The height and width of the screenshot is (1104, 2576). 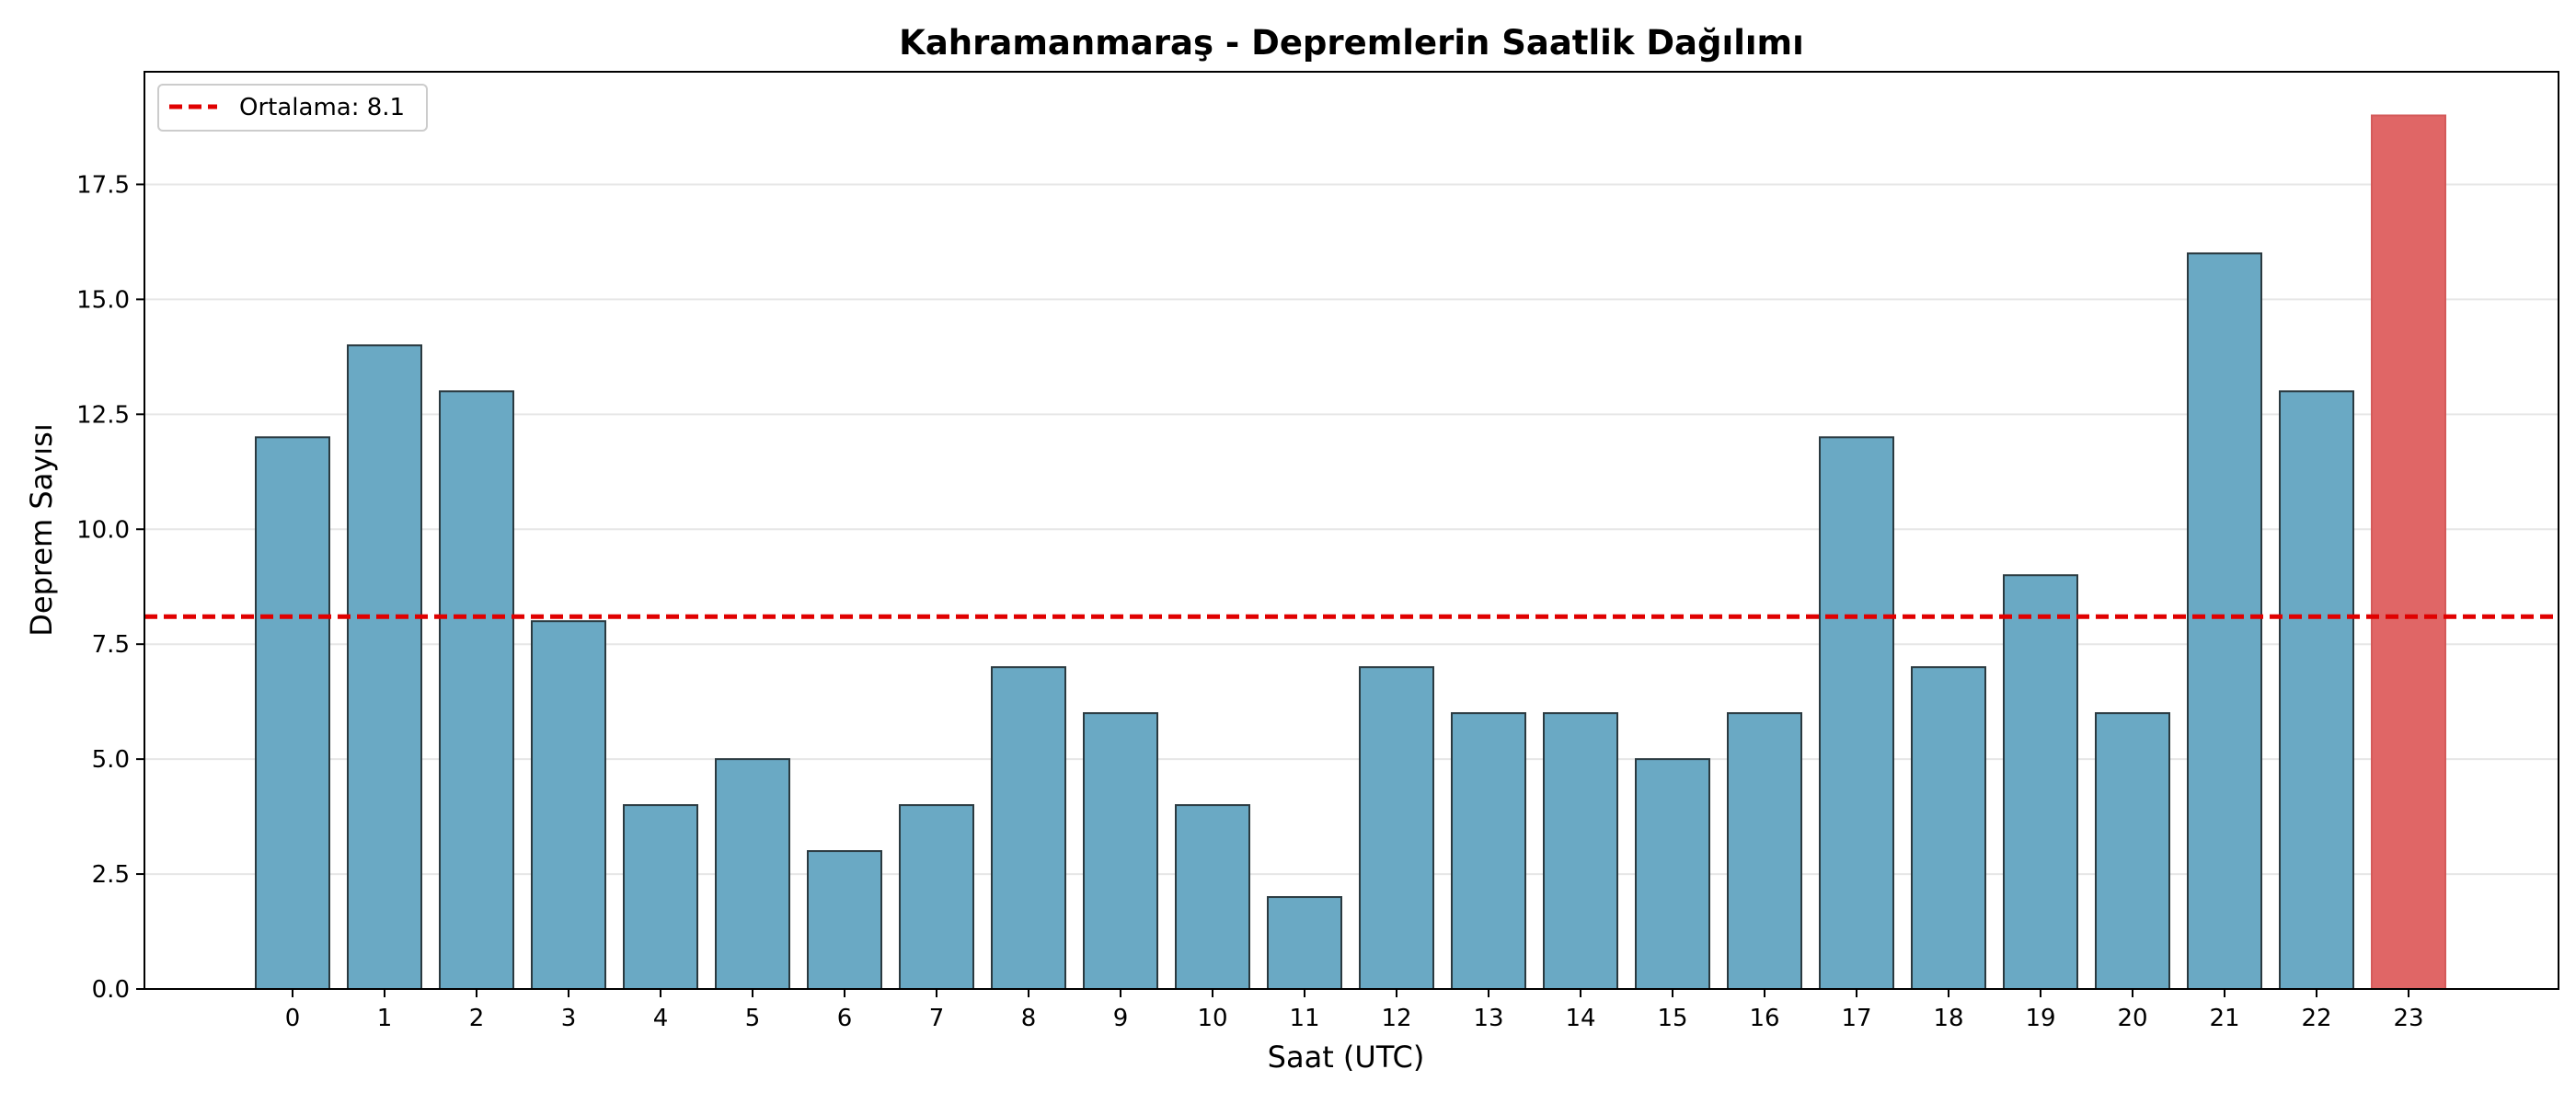 I want to click on x-tick-label: 17, so click(x=1856, y=1018).